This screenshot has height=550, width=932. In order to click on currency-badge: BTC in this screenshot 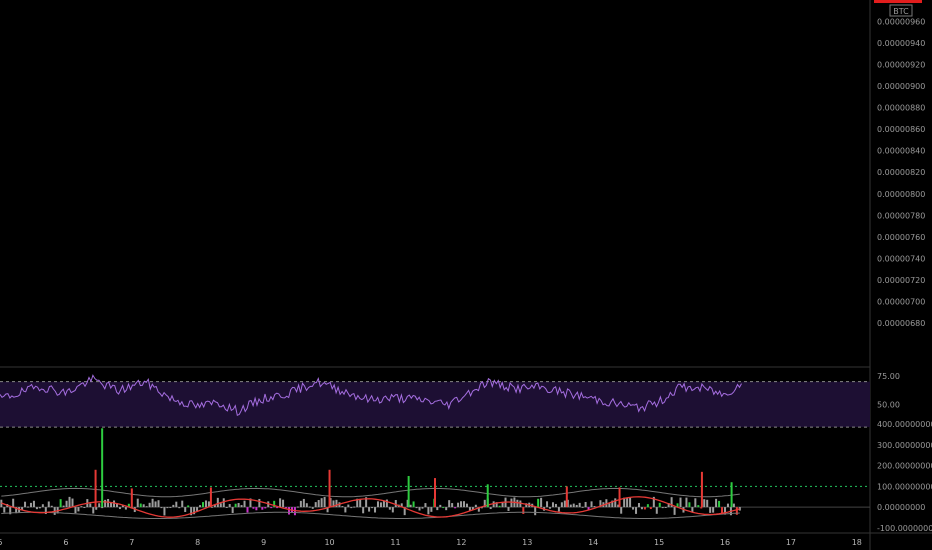, I will do `click(901, 10)`.